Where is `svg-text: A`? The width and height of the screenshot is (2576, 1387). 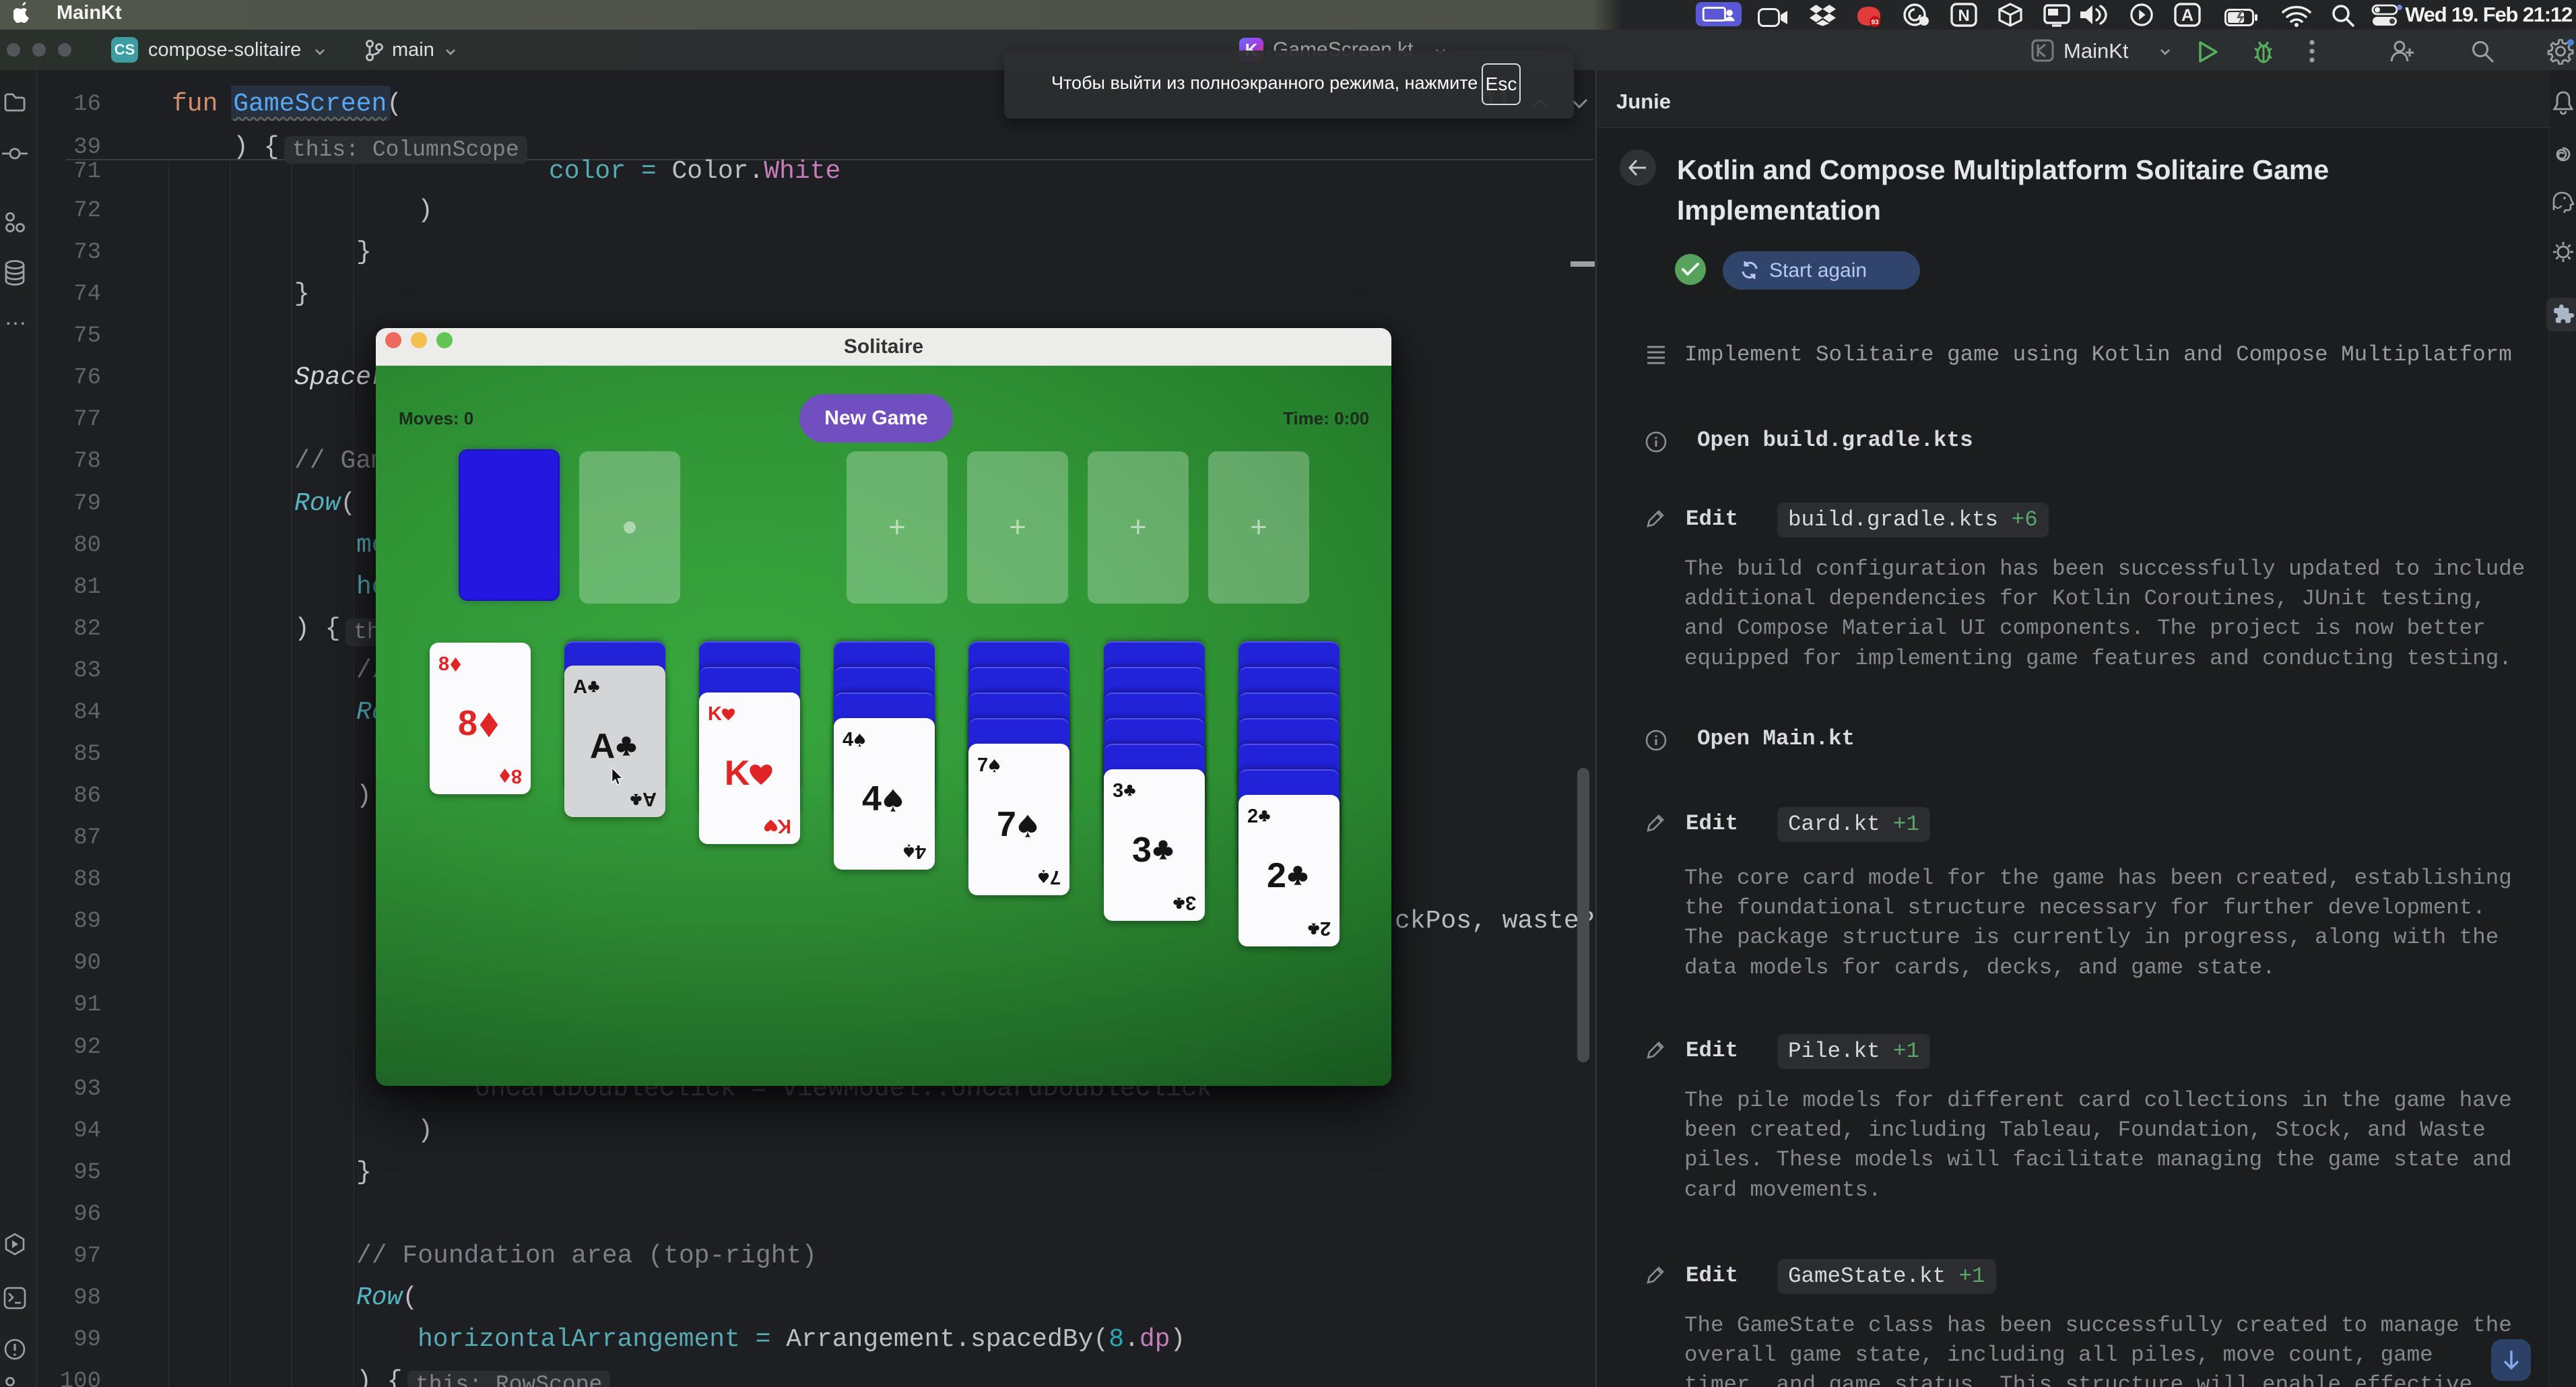
svg-text: A is located at coordinates (2187, 16).